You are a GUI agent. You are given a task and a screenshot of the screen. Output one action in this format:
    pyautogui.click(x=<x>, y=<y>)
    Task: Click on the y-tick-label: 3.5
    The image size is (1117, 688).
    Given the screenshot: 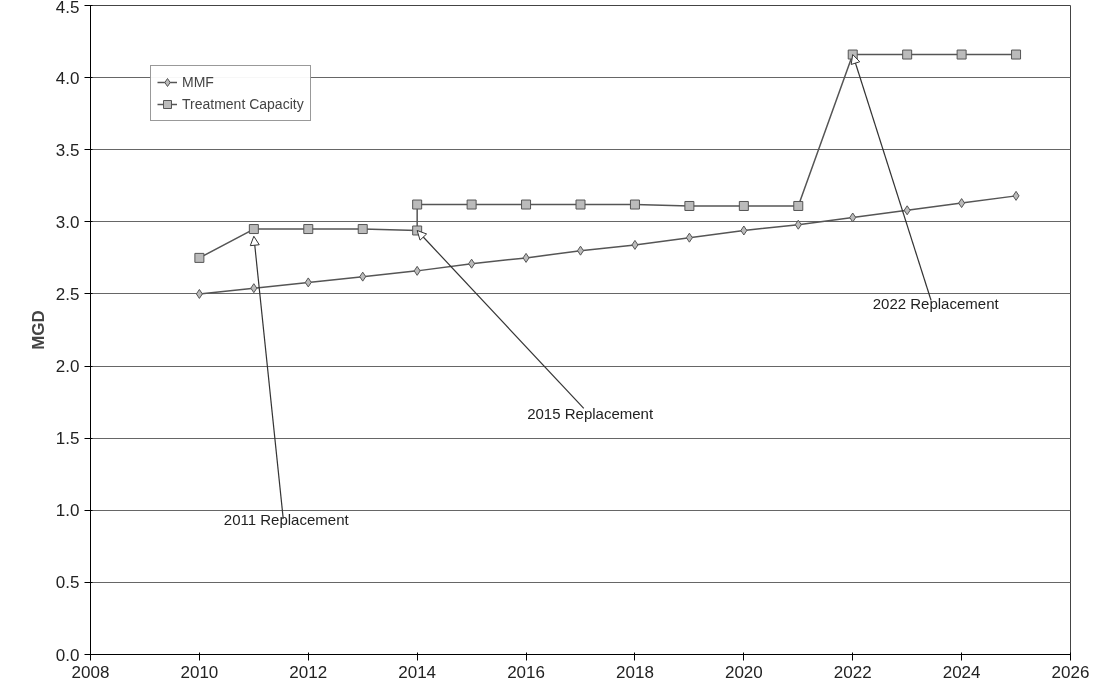 What is the action you would take?
    pyautogui.click(x=67, y=150)
    